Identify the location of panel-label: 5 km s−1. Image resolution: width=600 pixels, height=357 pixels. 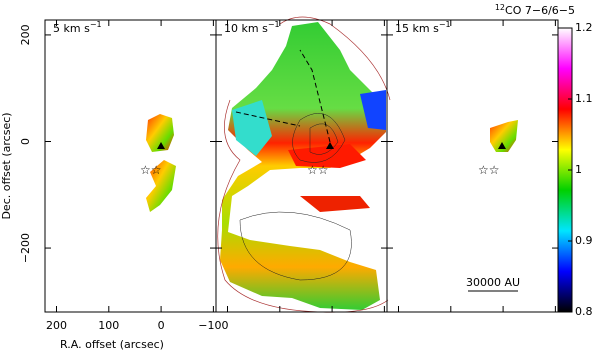
(77, 27).